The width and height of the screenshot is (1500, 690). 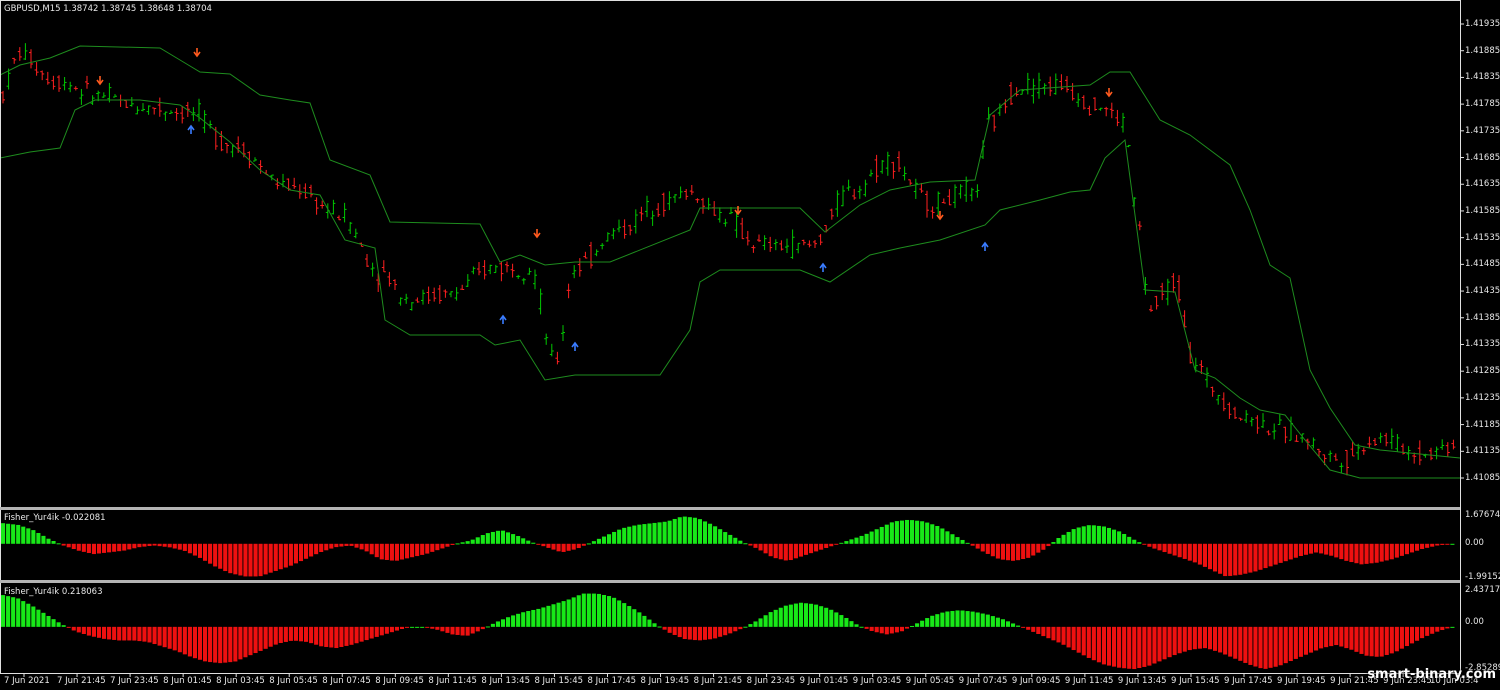 What do you see at coordinates (730, 581) in the screenshot?
I see `panel-separator` at bounding box center [730, 581].